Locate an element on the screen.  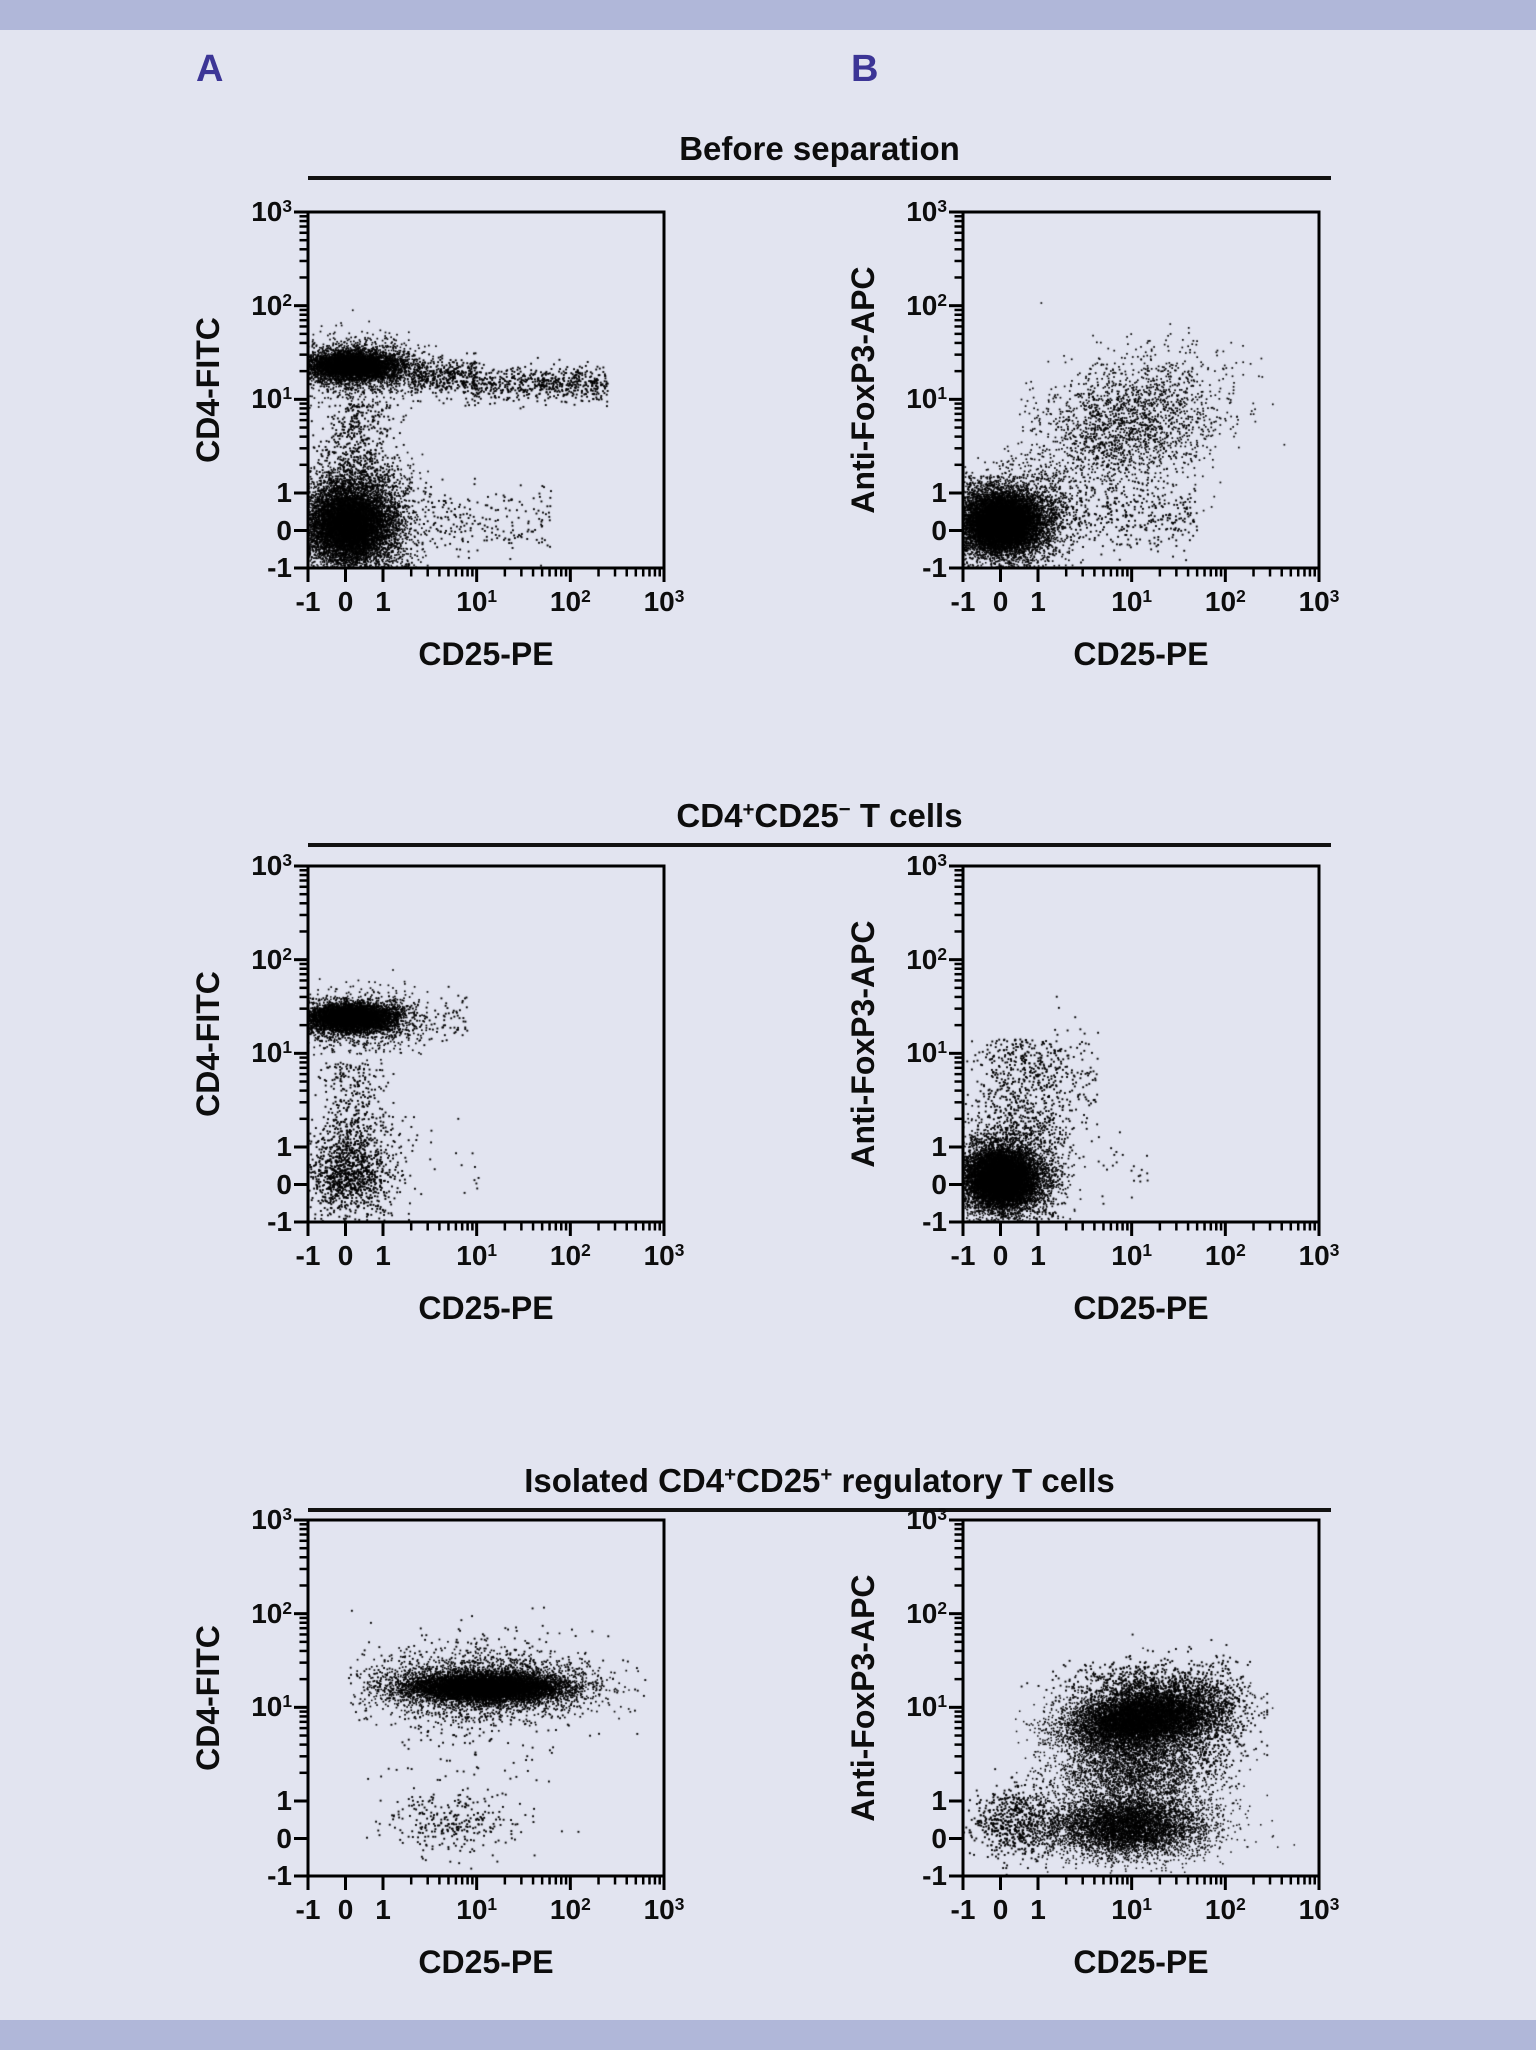
row-title-isolated-tregs: Isolated CD4+CD25+ regulatory T cells is located at coordinates (819, 1480).